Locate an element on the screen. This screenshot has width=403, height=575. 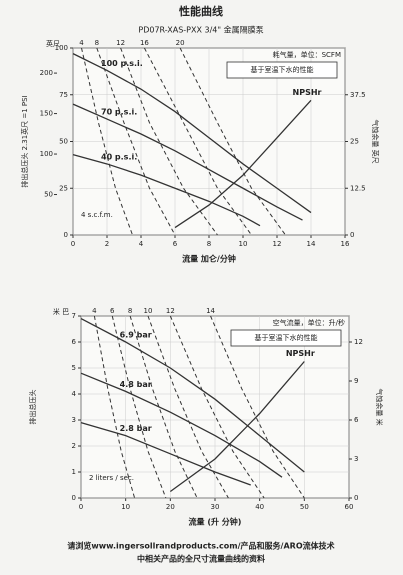
page-title: 性能曲线 is located at coordinates (201, 11).